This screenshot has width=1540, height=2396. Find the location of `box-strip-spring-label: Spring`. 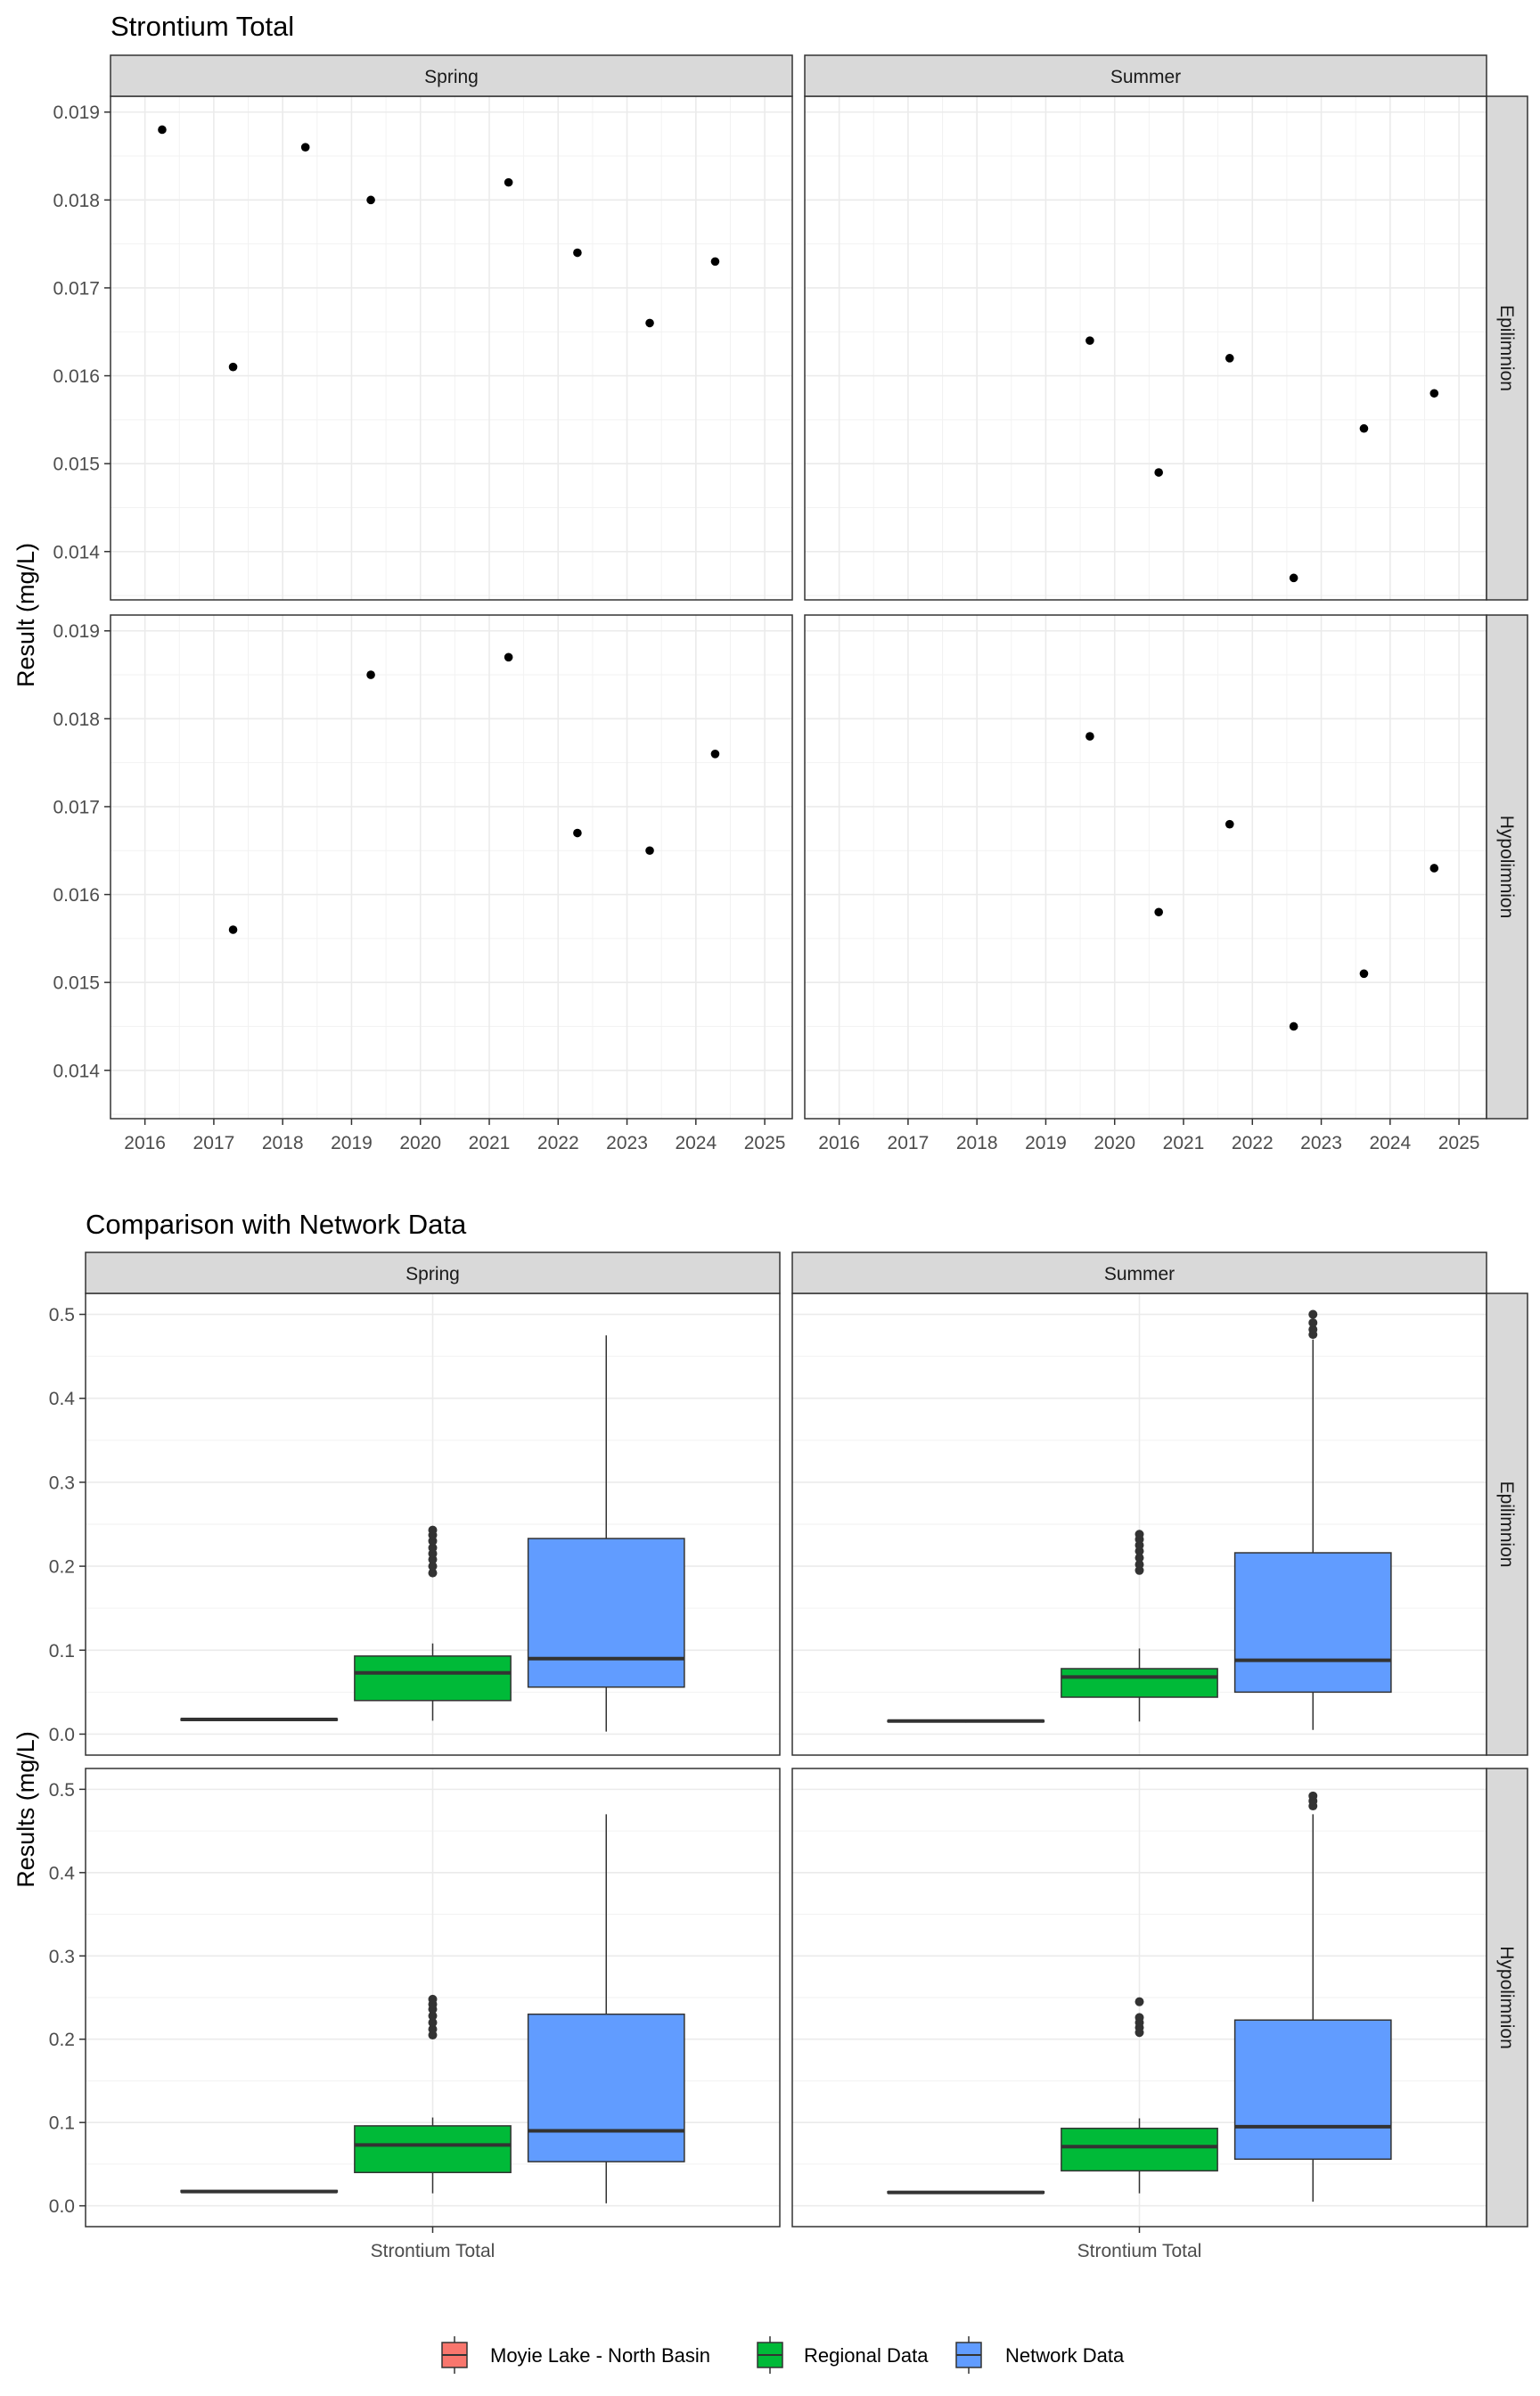

box-strip-spring-label: Spring is located at coordinates (432, 1274).